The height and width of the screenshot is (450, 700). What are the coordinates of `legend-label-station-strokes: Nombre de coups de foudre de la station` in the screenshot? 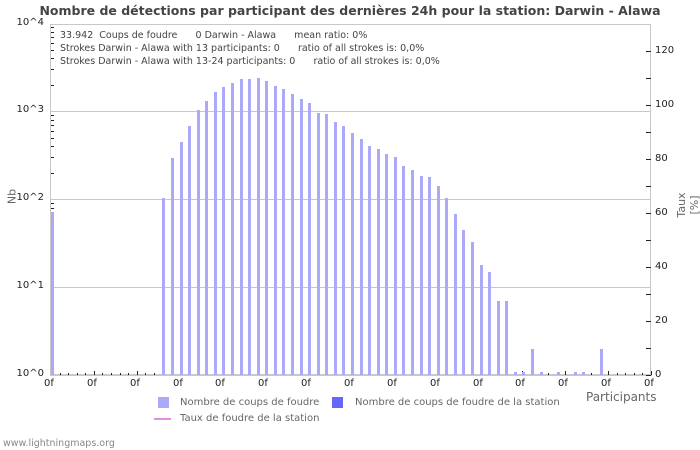 It's located at (457, 402).